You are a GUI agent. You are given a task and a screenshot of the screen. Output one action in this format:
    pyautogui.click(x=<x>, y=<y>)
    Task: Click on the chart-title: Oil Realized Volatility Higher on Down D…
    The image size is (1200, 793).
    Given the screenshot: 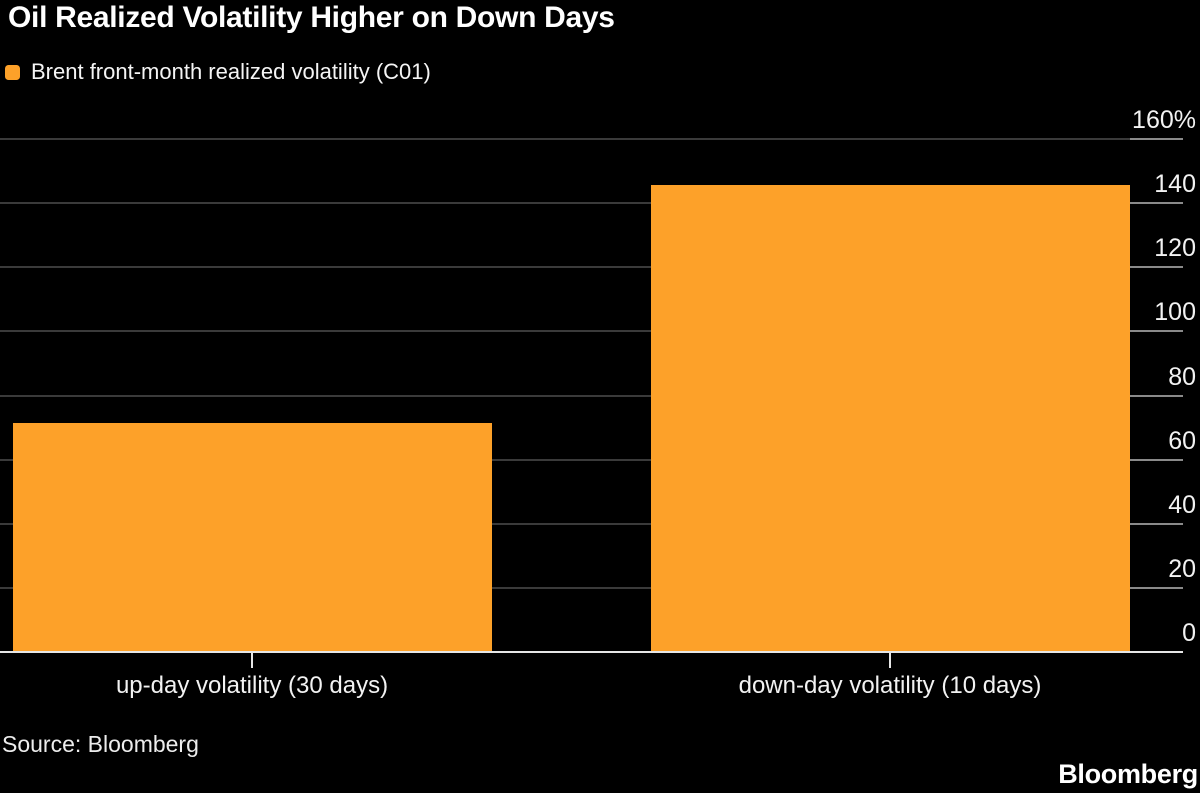 What is the action you would take?
    pyautogui.click(x=311, y=17)
    